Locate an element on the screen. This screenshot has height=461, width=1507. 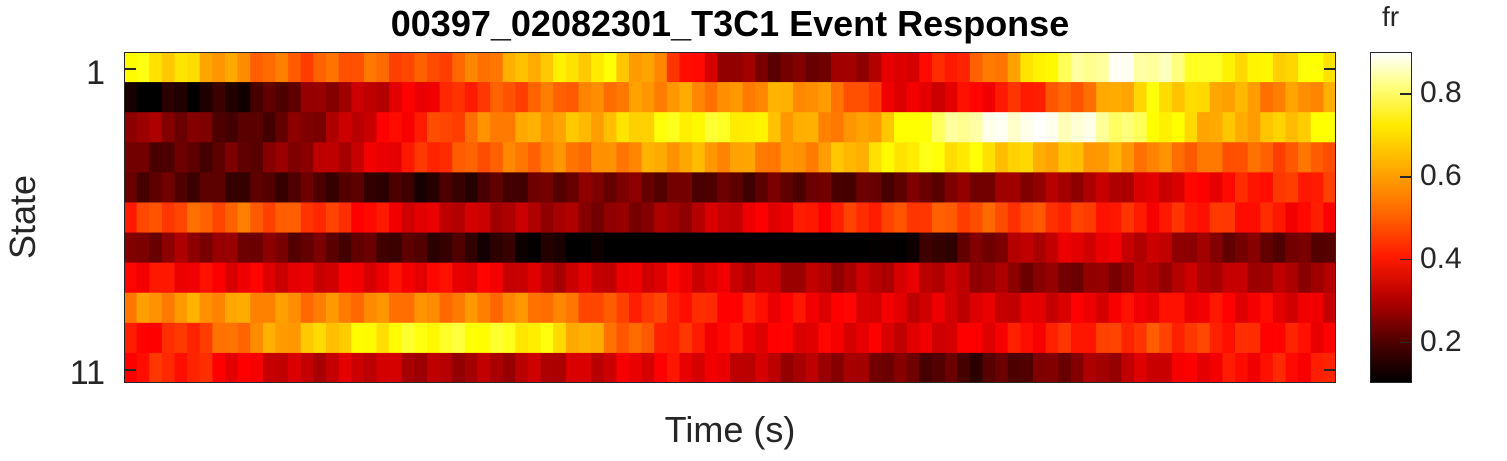
colorbar-tick-mark is located at coordinates (1406, 177).